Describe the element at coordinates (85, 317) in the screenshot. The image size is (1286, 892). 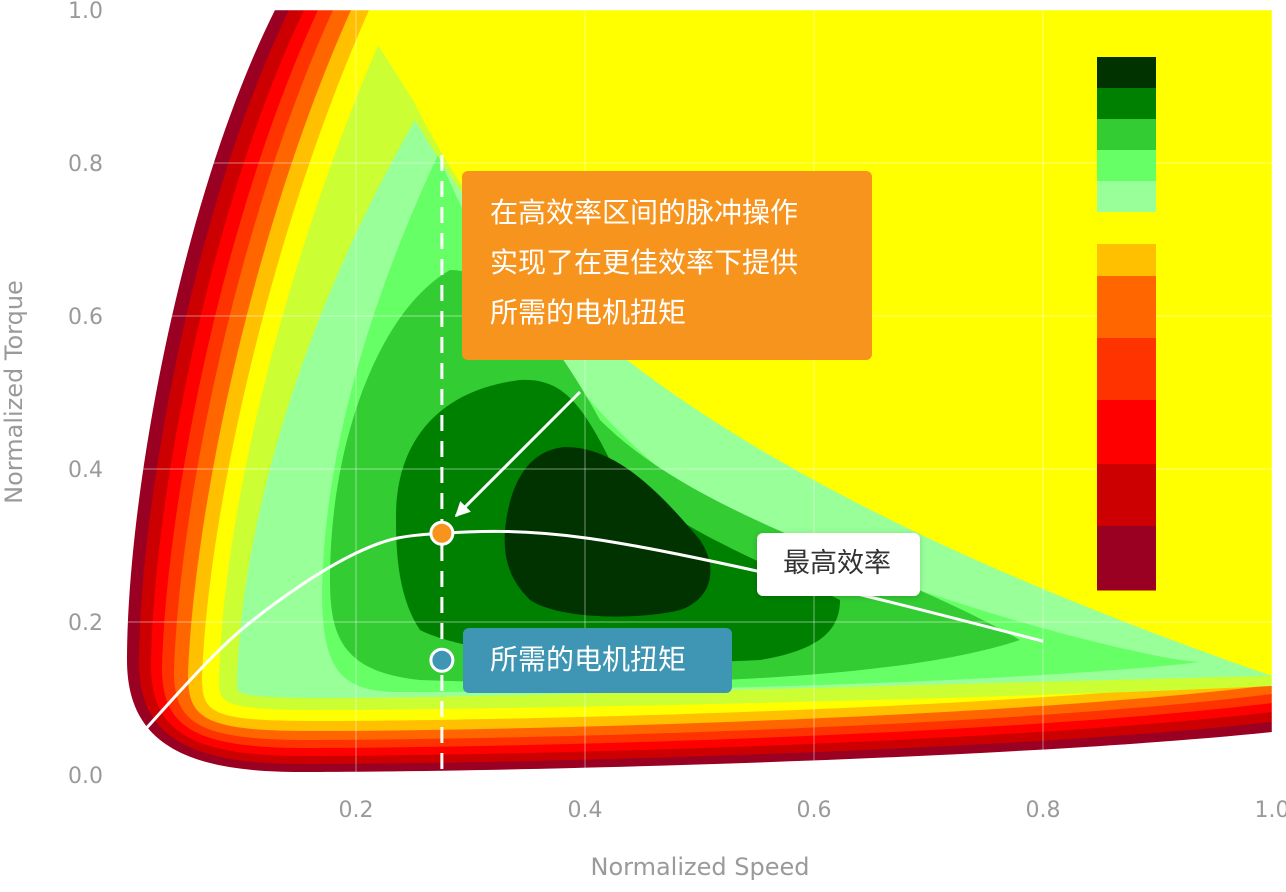
I see `y-tick-label-3: 0.6` at that location.